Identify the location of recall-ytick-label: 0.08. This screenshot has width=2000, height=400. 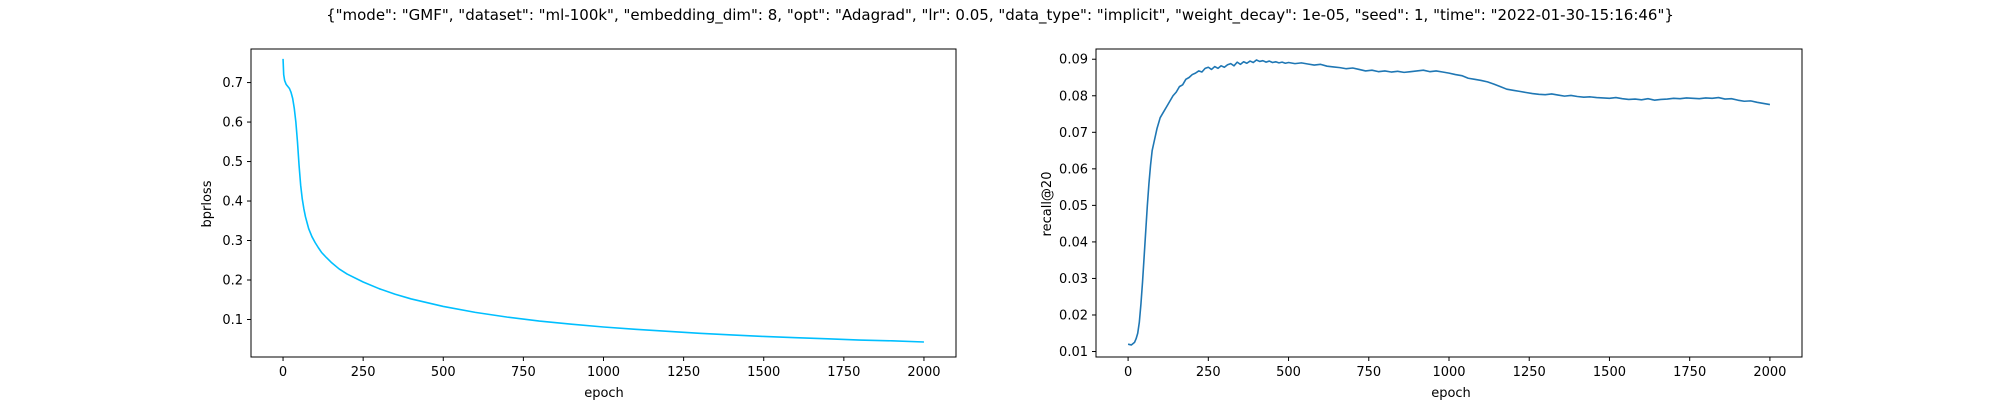
(1073, 96).